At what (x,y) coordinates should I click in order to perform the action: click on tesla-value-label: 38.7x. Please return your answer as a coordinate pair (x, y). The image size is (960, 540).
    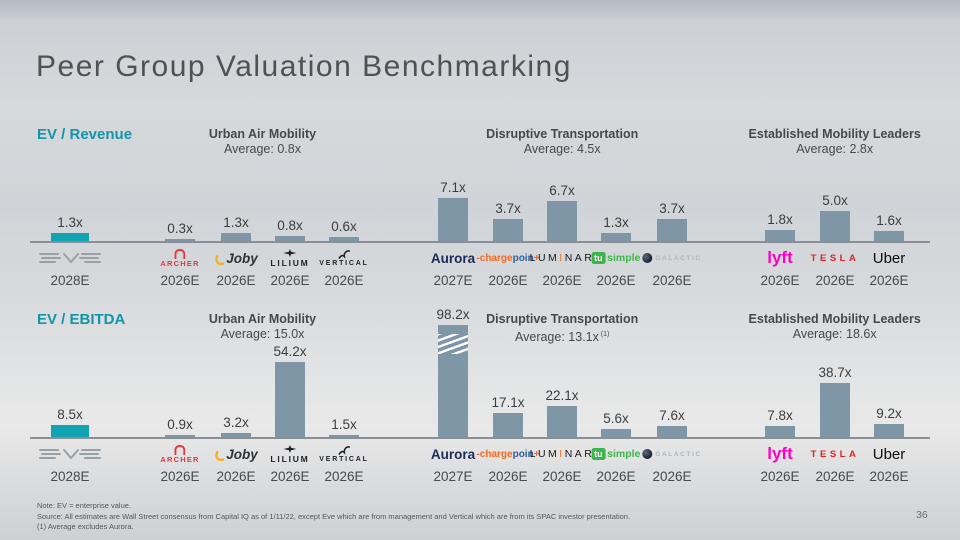
    Looking at the image, I should click on (835, 372).